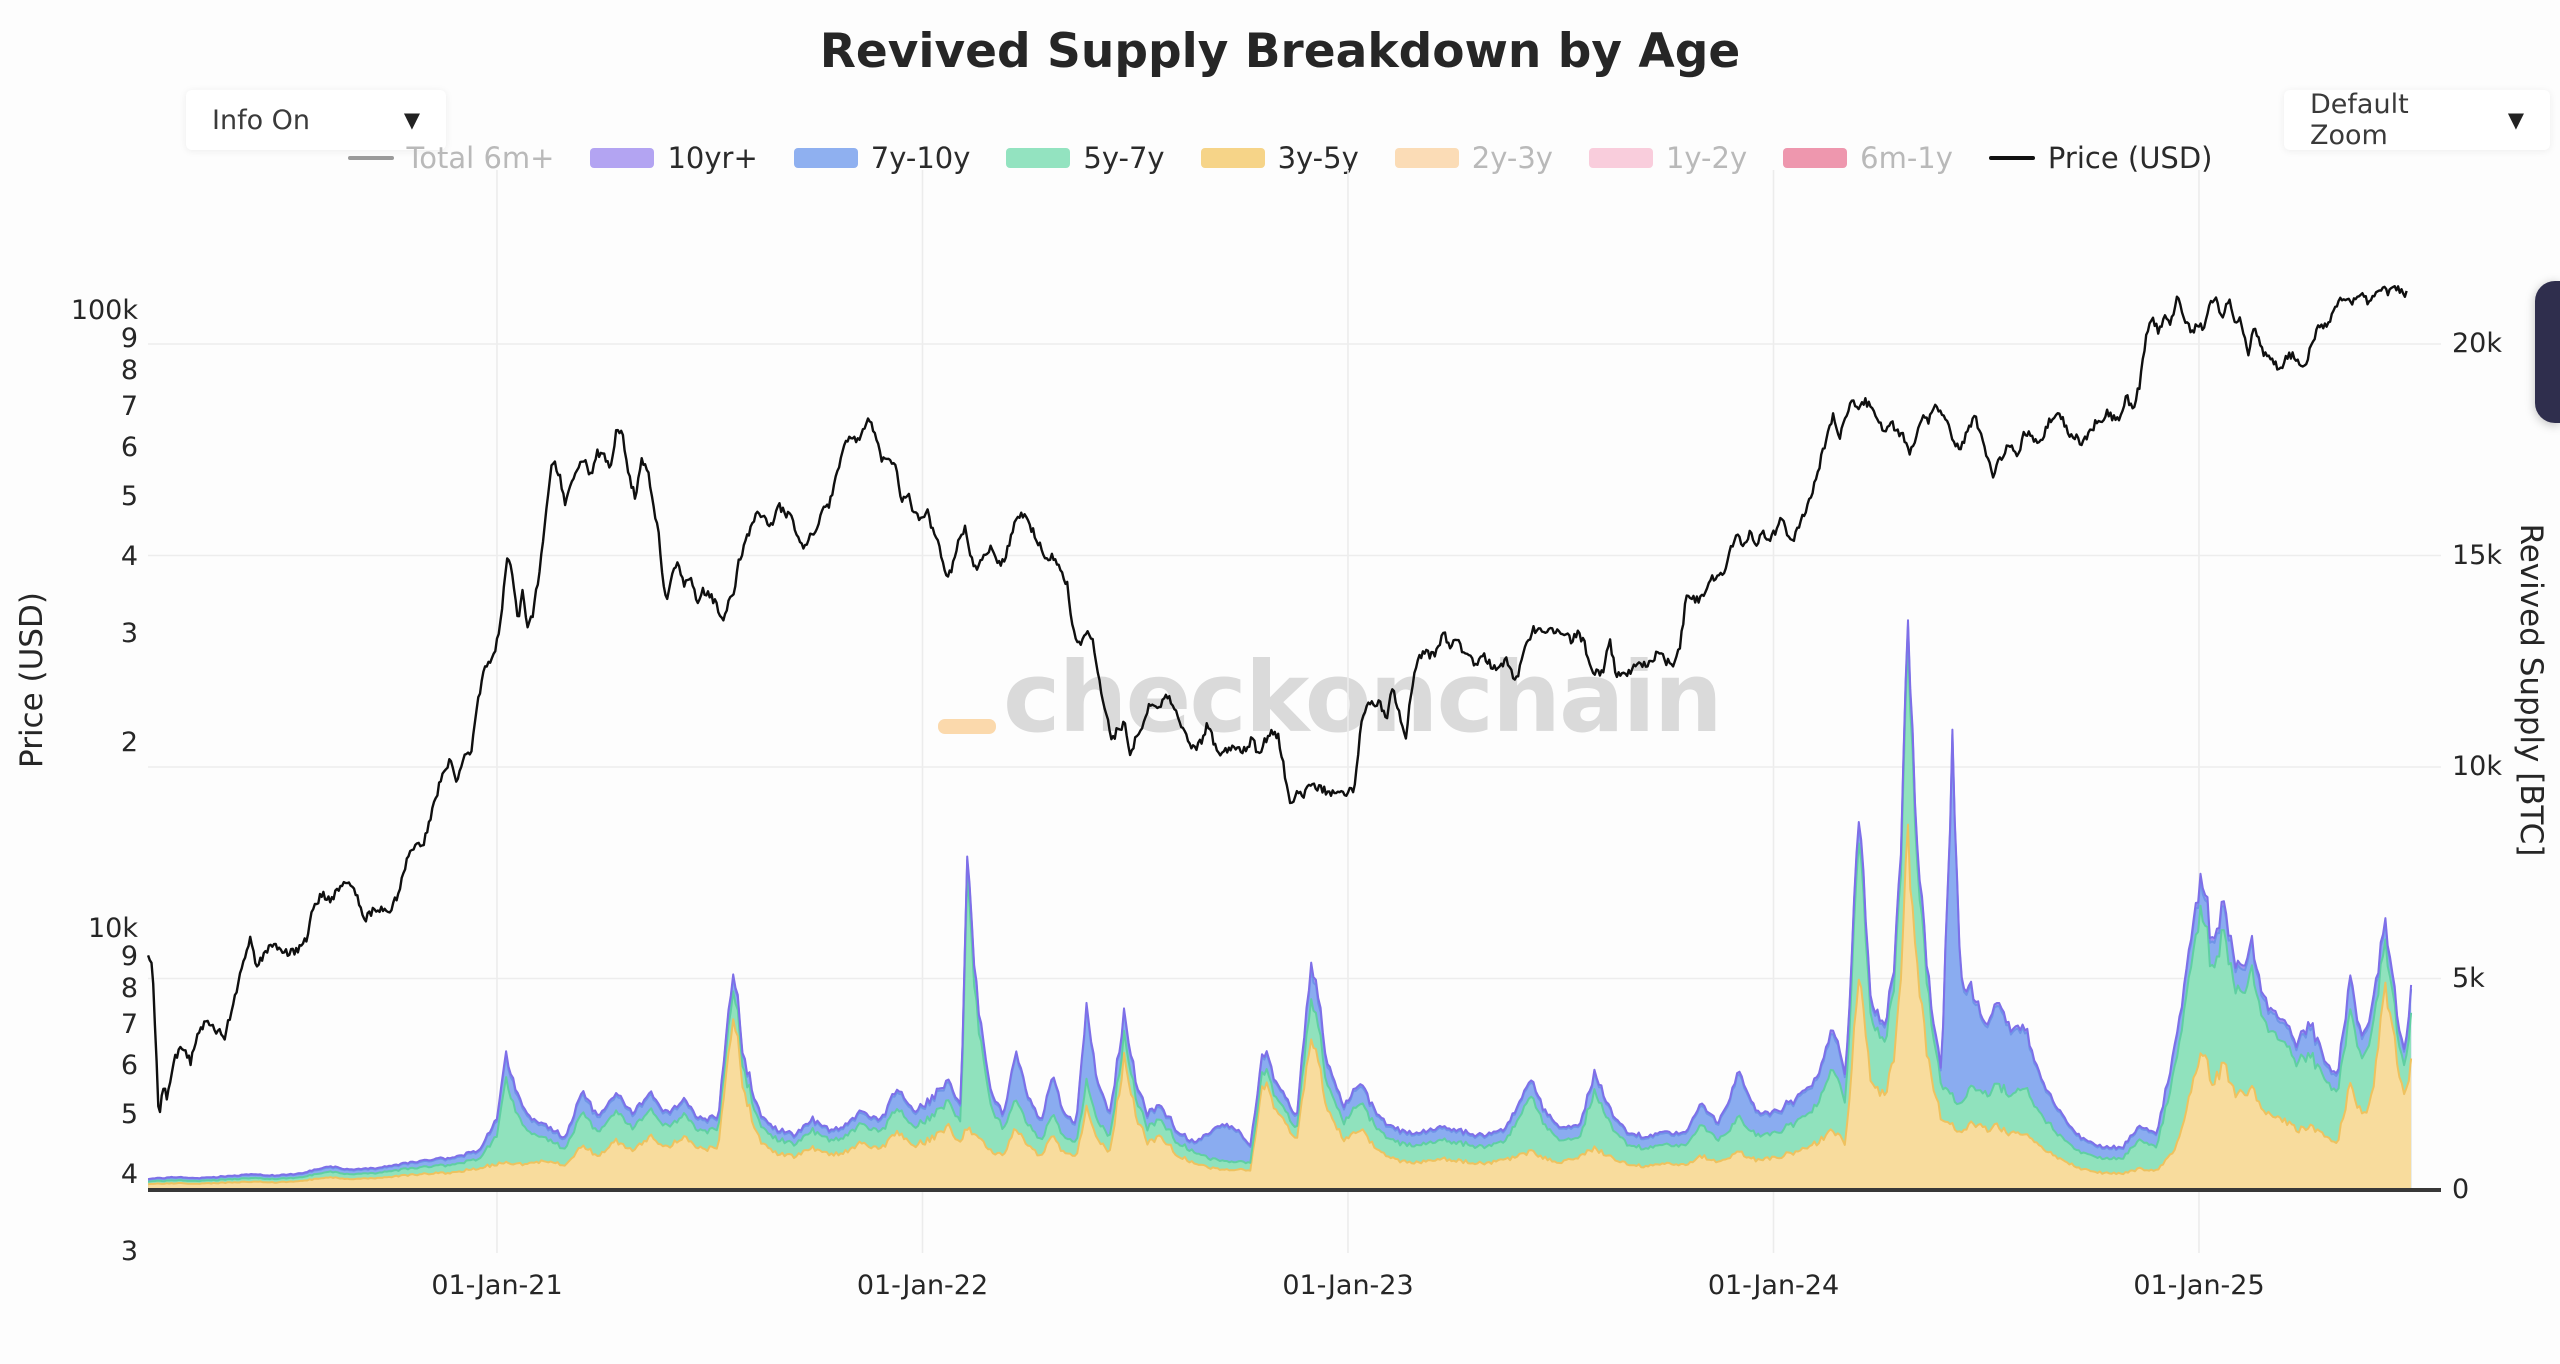  What do you see at coordinates (316, 120) in the screenshot?
I see `info-toggle-dropdown: Info On ▼` at bounding box center [316, 120].